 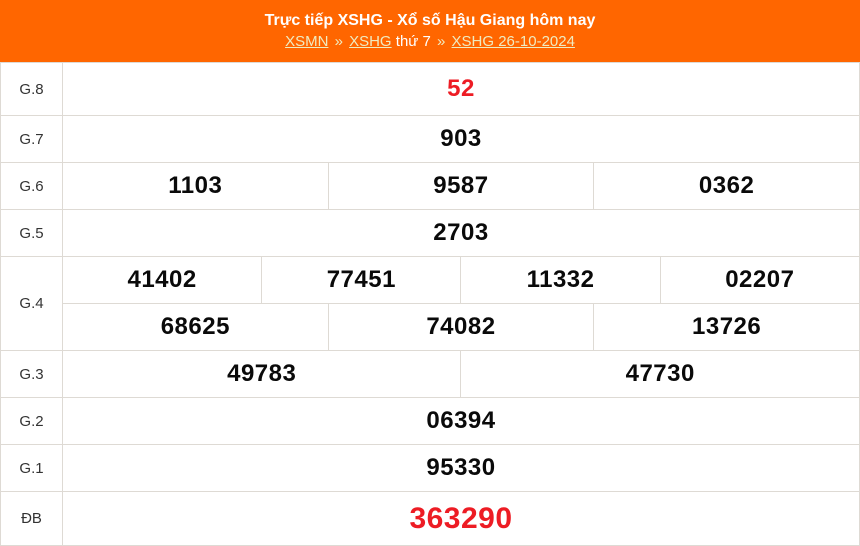 What do you see at coordinates (461, 186) in the screenshot?
I see `prize-value-g6-2: 9587` at bounding box center [461, 186].